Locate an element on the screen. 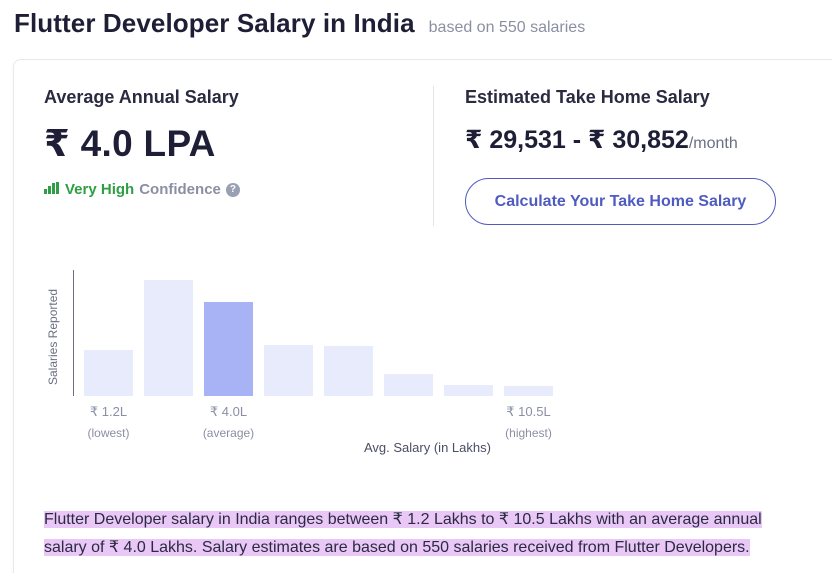 Image resolution: width=832 pixels, height=573 pixels. help-icon: ? is located at coordinates (232, 189).